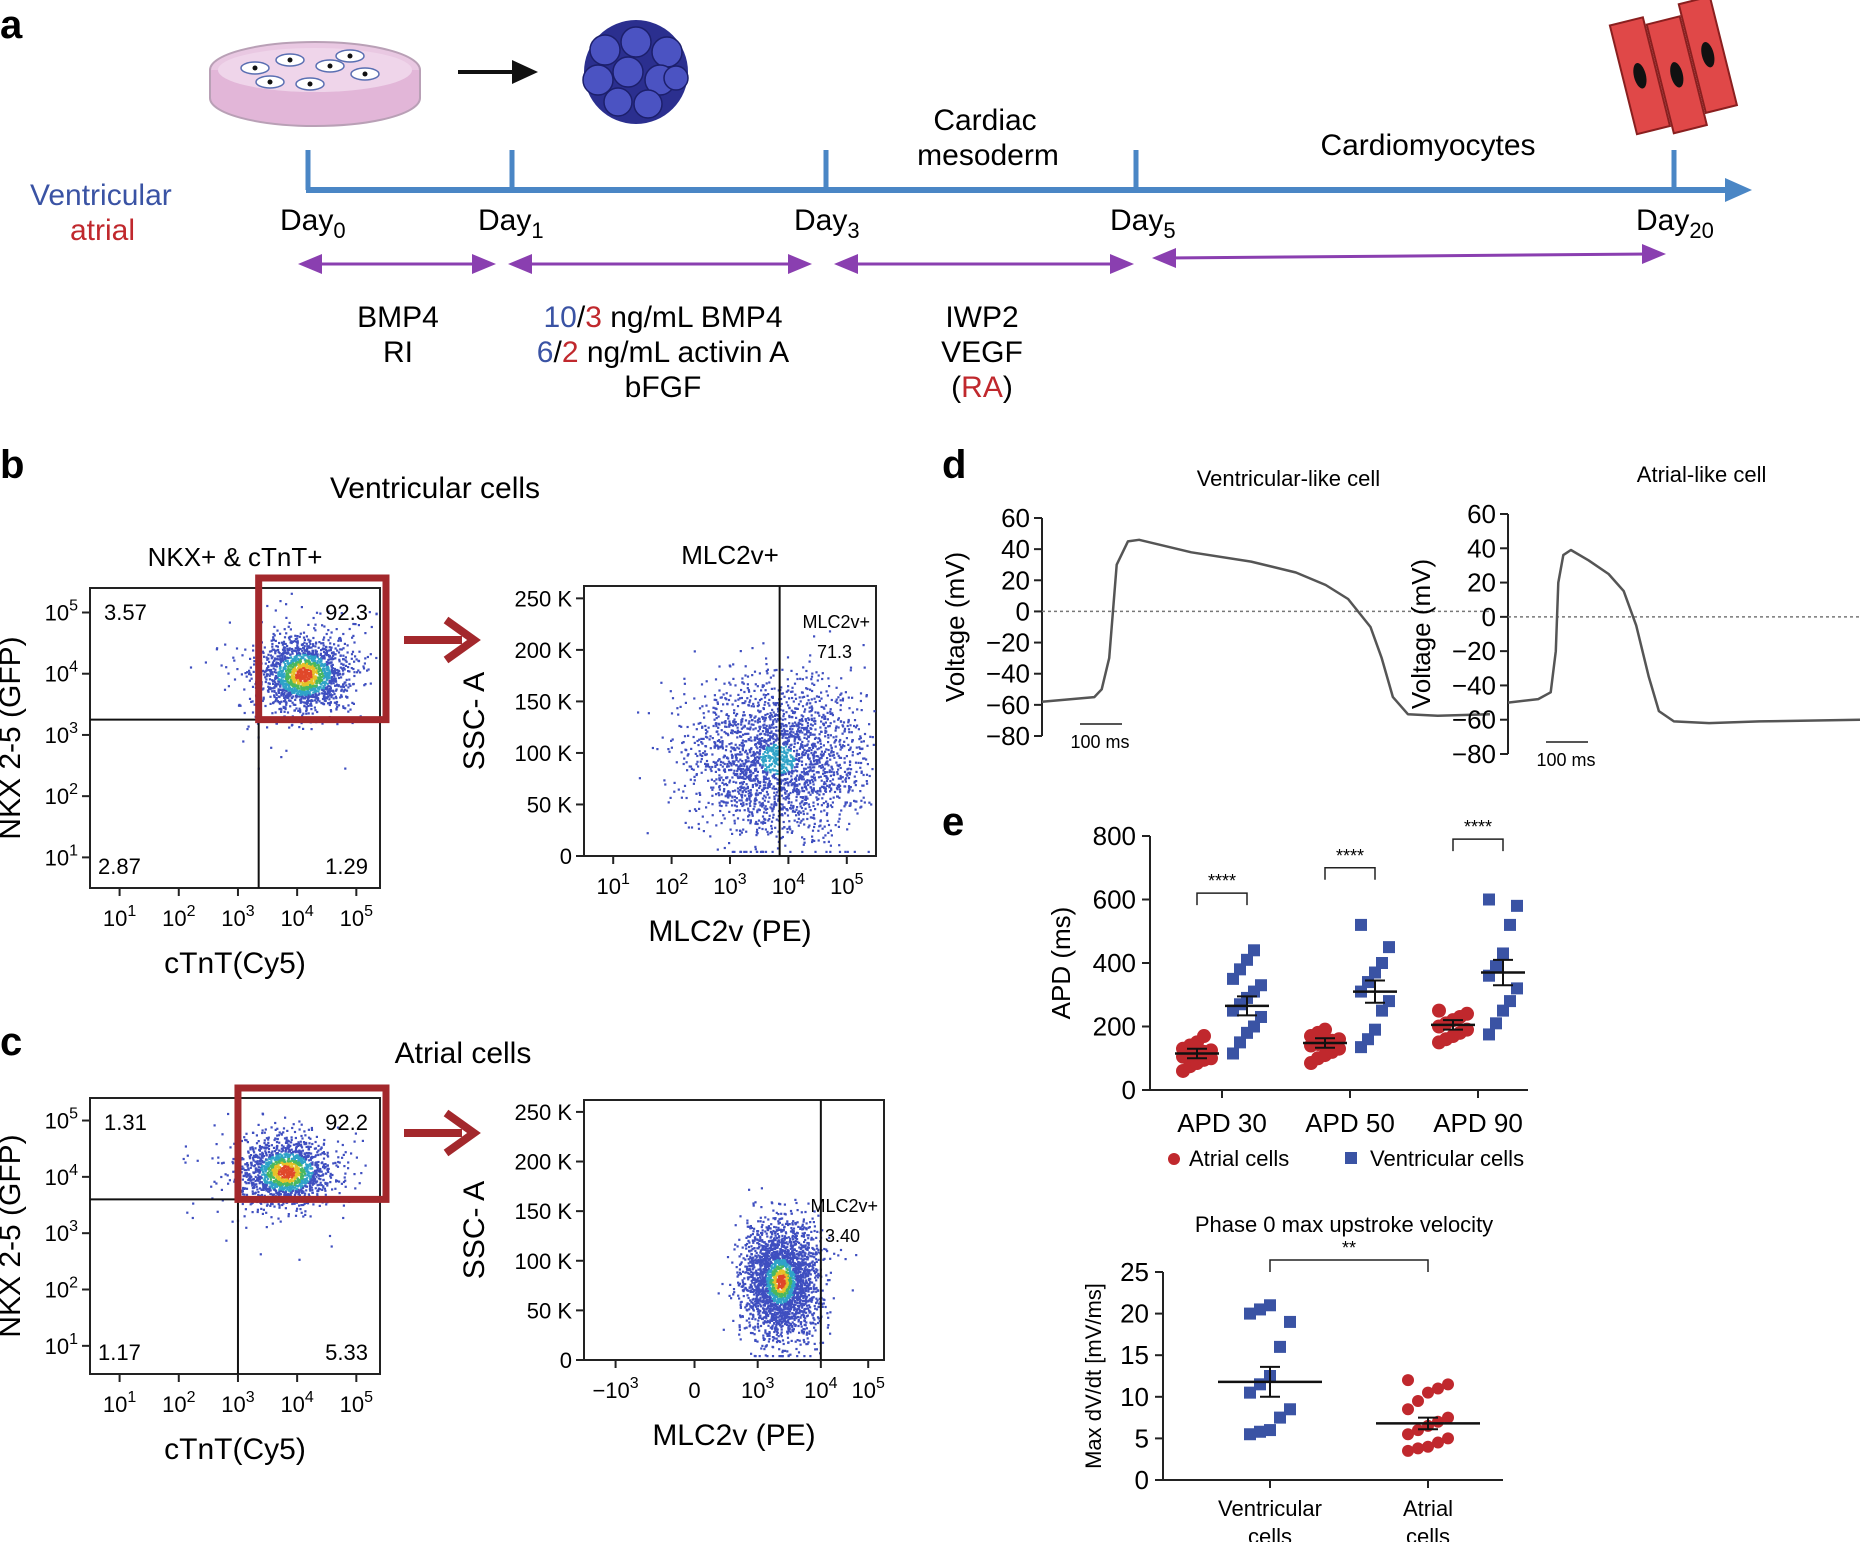 The height and width of the screenshot is (1542, 1863). Describe the element at coordinates (11, 1042) in the screenshot. I see `panel-c-label: c` at that location.